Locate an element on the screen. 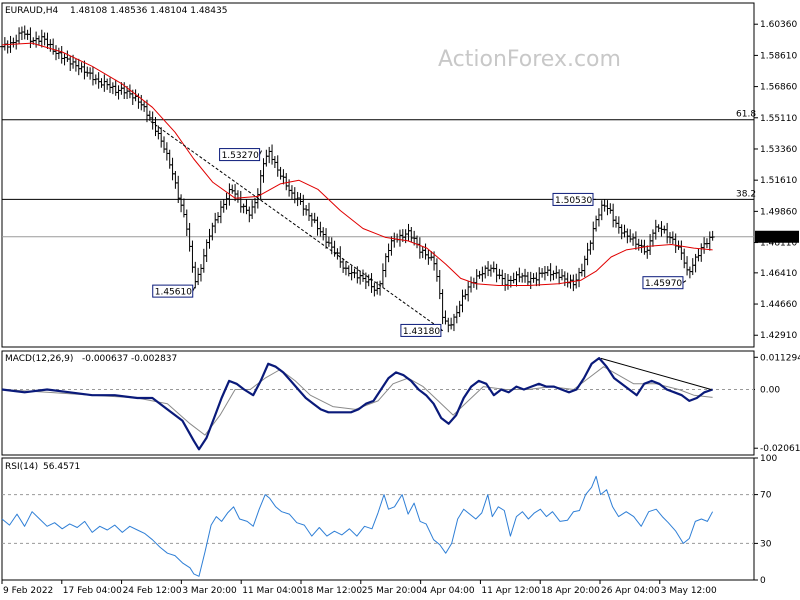  rsi-header-name: RSI(14) is located at coordinates (21, 467).